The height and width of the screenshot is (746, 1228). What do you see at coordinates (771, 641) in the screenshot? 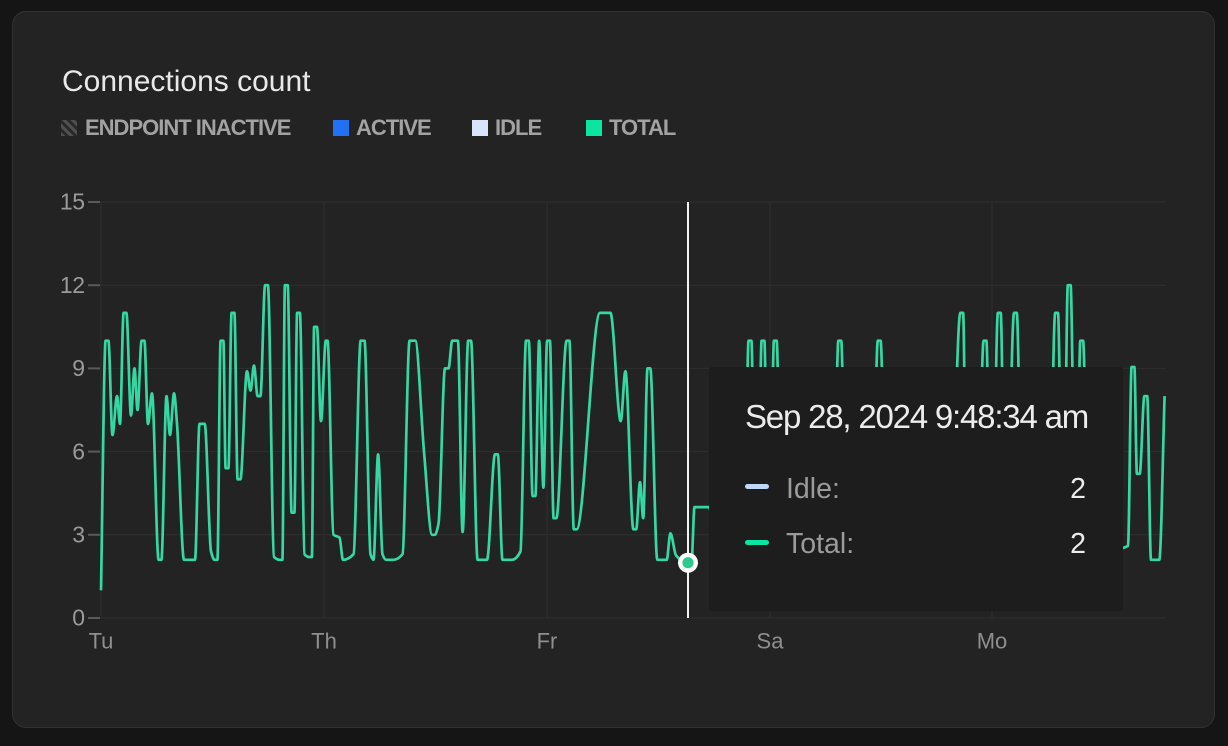
I see `svg-text: Sa` at bounding box center [771, 641].